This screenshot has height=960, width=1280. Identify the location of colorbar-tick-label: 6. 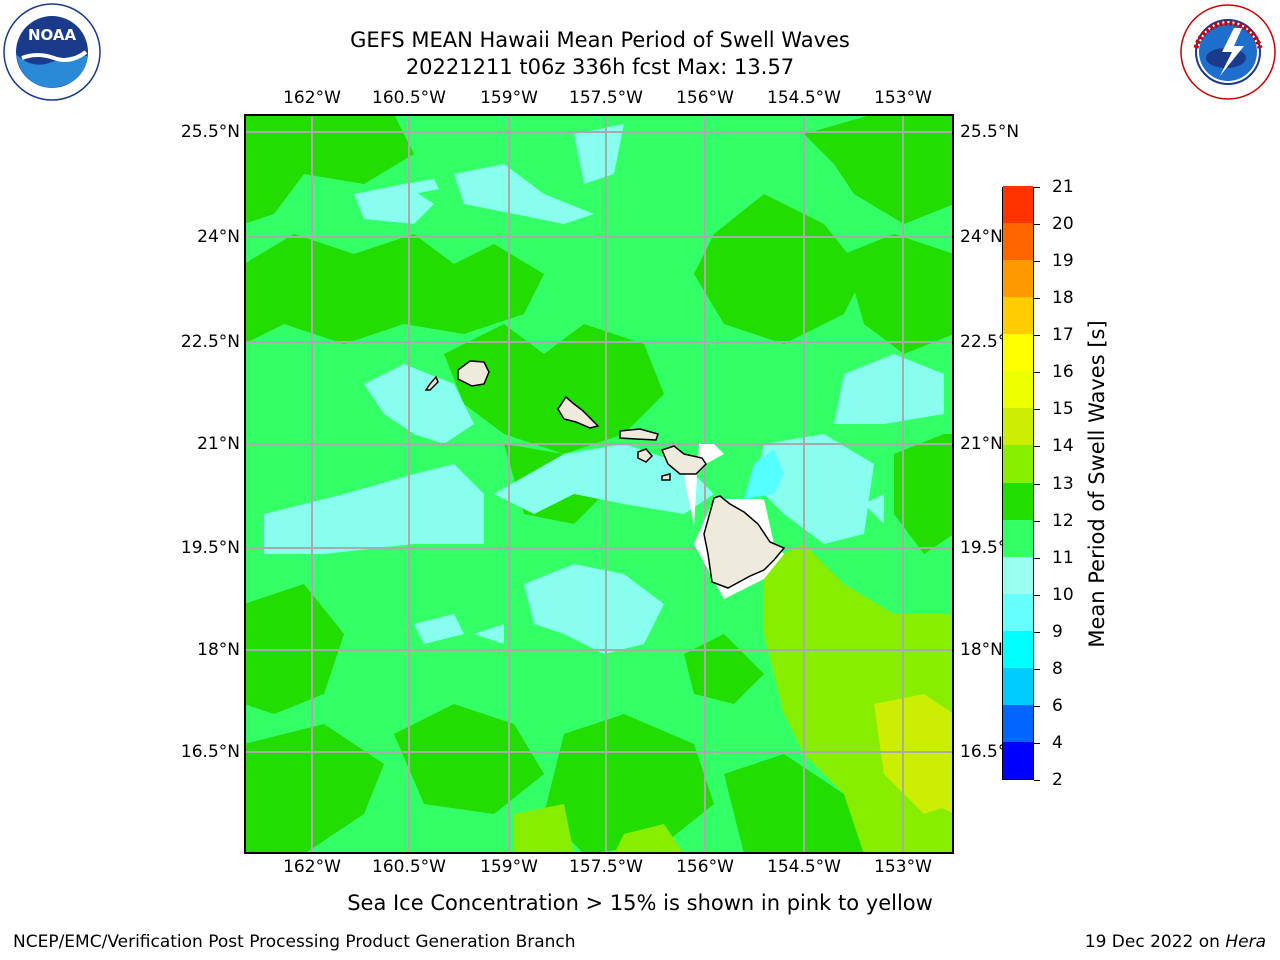
(1057, 705).